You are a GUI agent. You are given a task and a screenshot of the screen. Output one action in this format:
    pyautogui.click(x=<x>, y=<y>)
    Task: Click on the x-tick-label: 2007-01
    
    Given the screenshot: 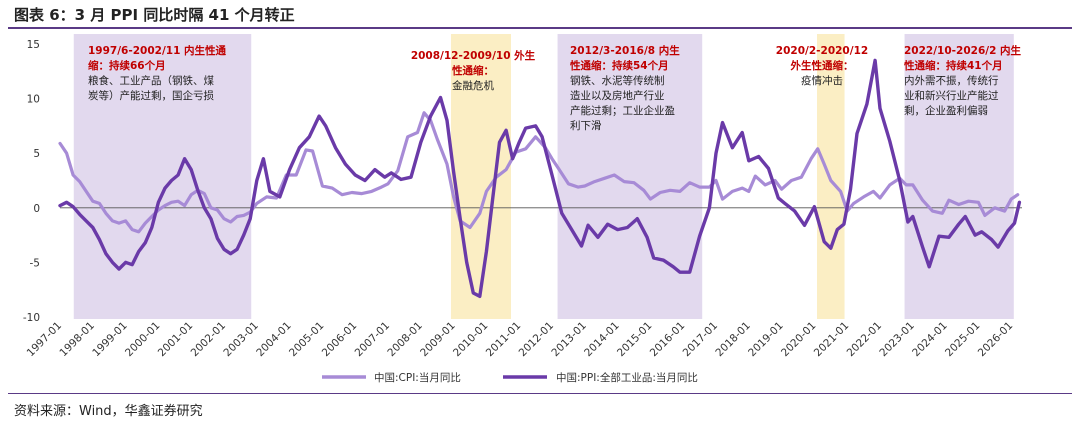 What is the action you would take?
    pyautogui.click(x=373, y=340)
    